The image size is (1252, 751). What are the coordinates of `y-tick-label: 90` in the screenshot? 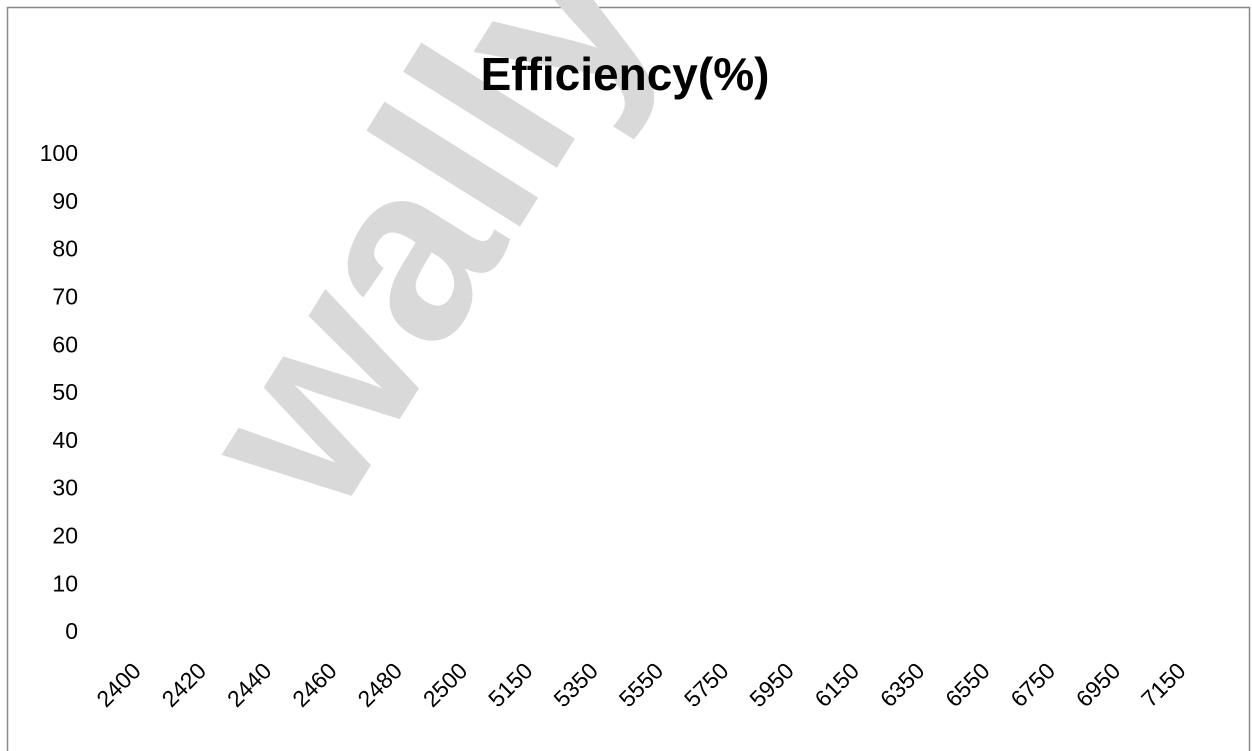 It's located at (65, 201).